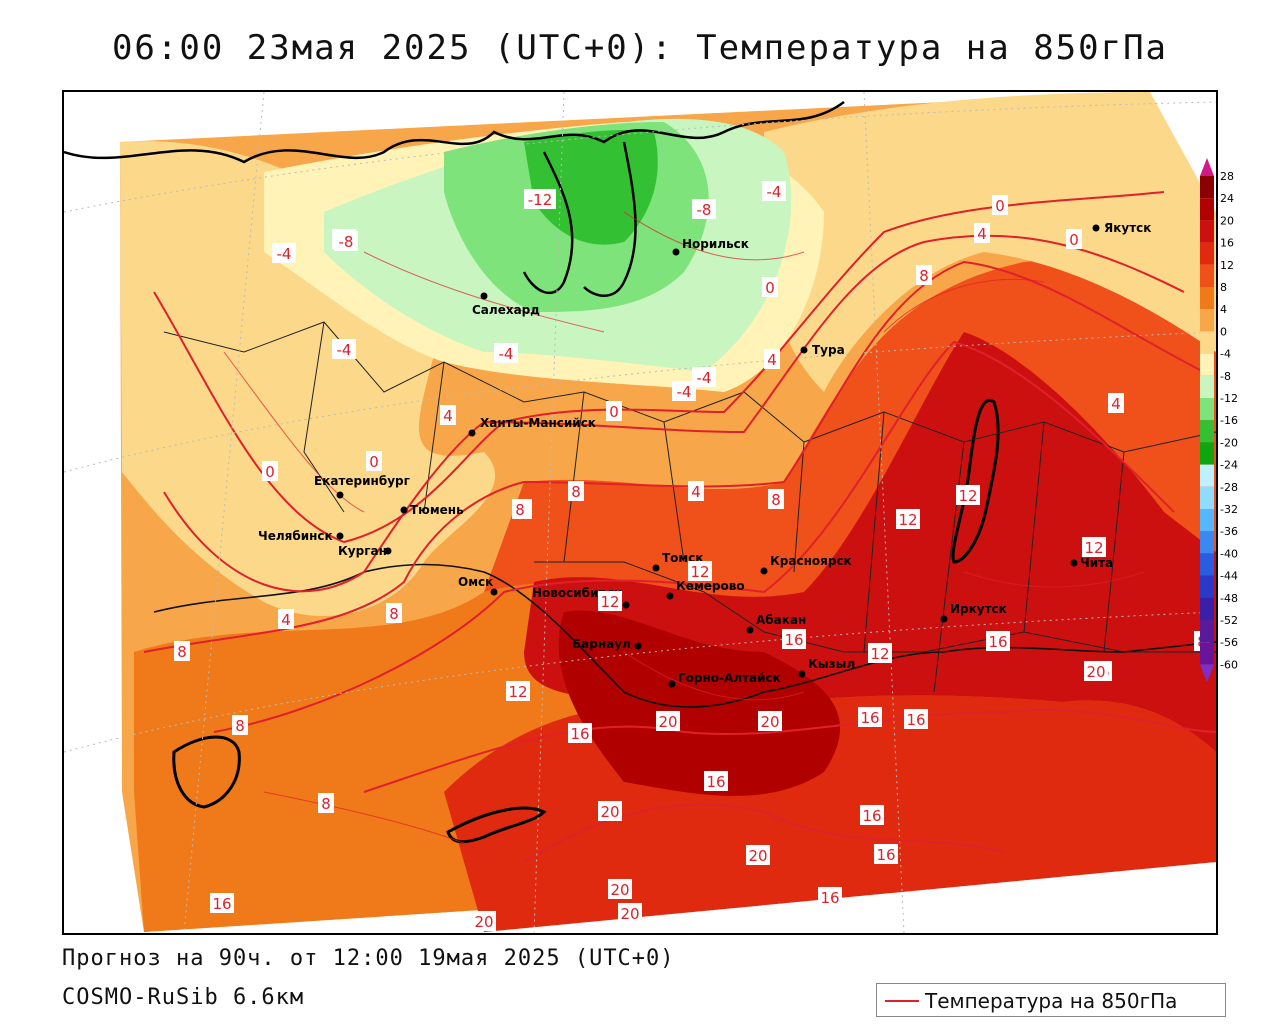 Image resolution: width=1280 pixels, height=1024 pixels. Describe the element at coordinates (828, 350) in the screenshot. I see `city-label: Тура` at that location.